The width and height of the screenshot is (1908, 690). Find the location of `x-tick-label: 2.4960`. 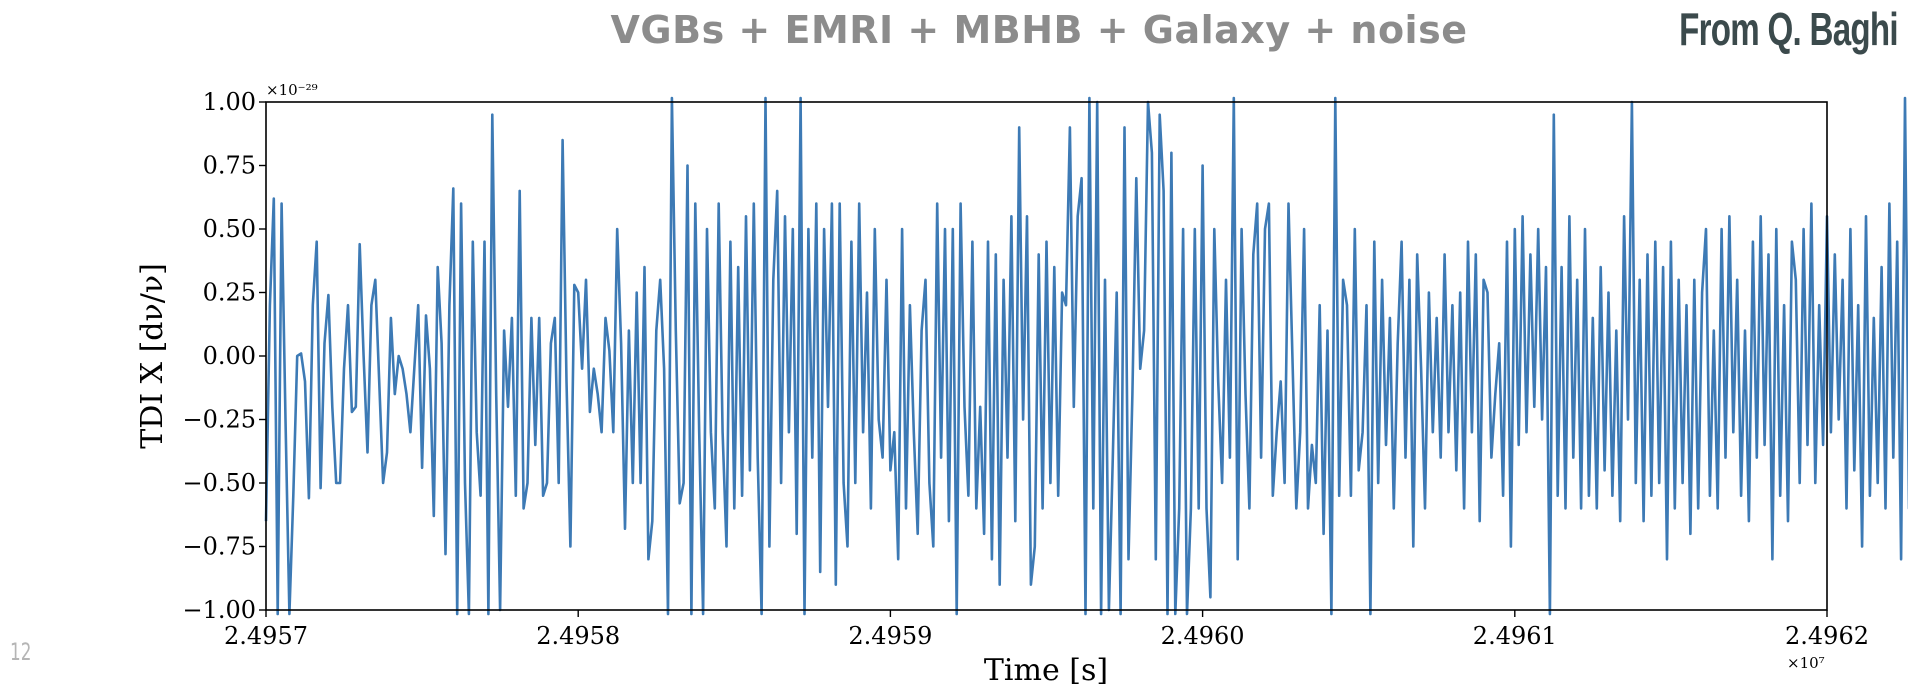

x-tick-label: 2.4960 is located at coordinates (1203, 636).